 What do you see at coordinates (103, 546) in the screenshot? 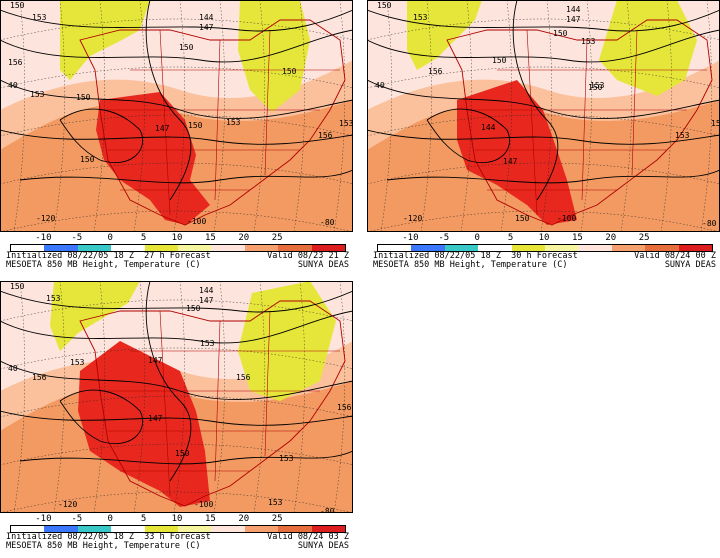
I see `product-title-text: MESOETA 850 MB Height, Temperature (C)` at bounding box center [103, 546].